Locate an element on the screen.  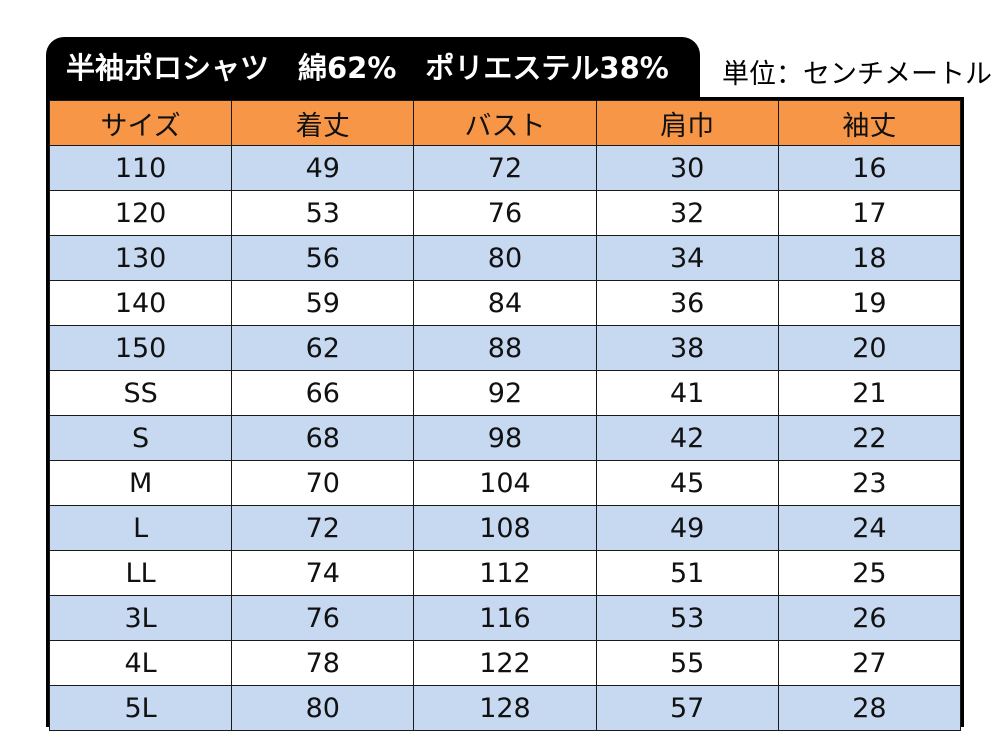
column-header-sleeve: 袖丈 is located at coordinates (869, 123).